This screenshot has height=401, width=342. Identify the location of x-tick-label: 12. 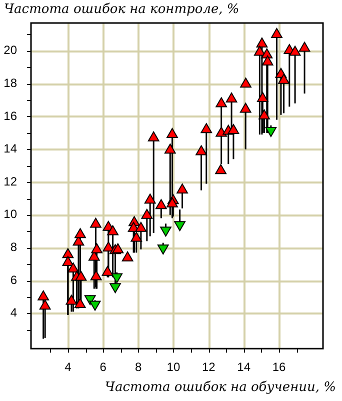
(209, 367).